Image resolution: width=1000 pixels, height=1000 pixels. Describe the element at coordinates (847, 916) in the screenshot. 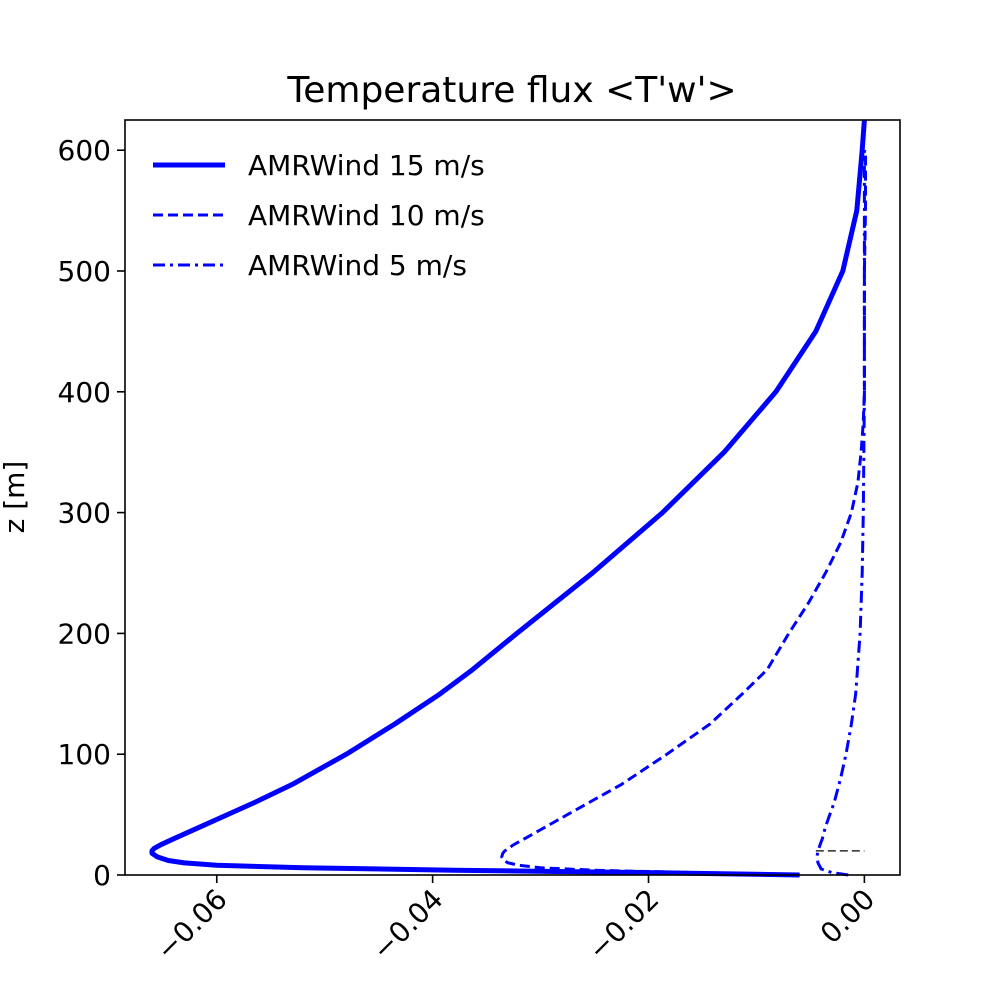

I see `x-tick-label: 0.00` at that location.